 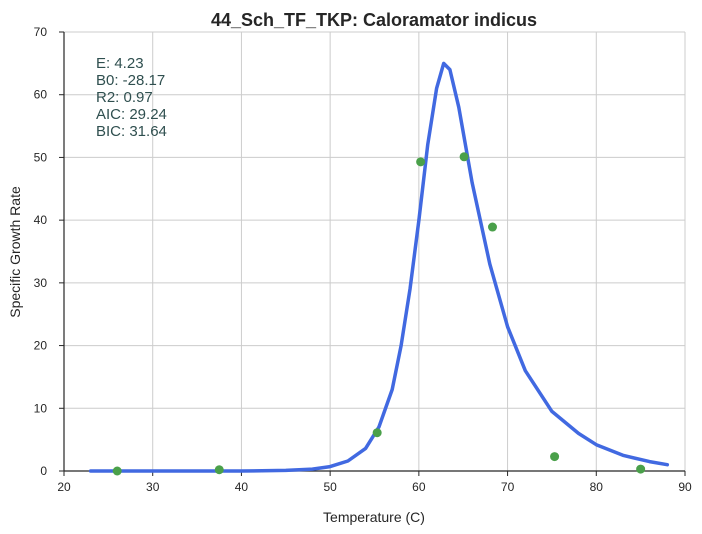 What do you see at coordinates (330, 487) in the screenshot?
I see `x-tick-label: 50` at bounding box center [330, 487].